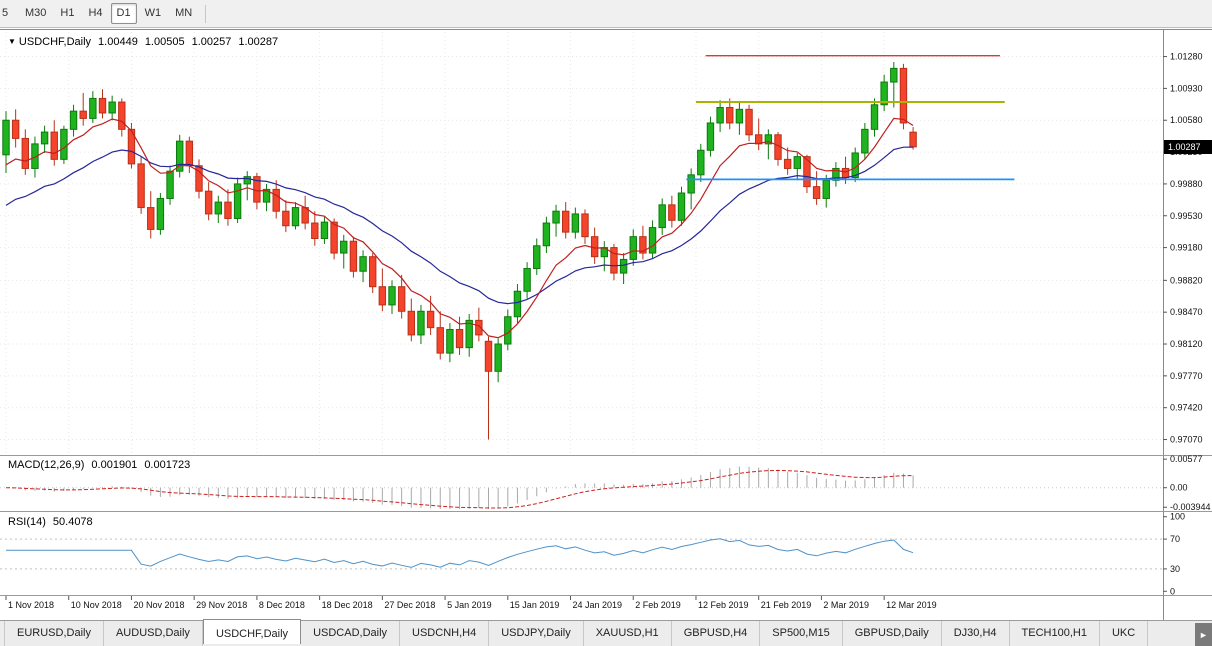 This screenshot has height=646, width=1212. I want to click on chart-tab-gbpusd-h4: GBPUSD,H4, so click(716, 633).